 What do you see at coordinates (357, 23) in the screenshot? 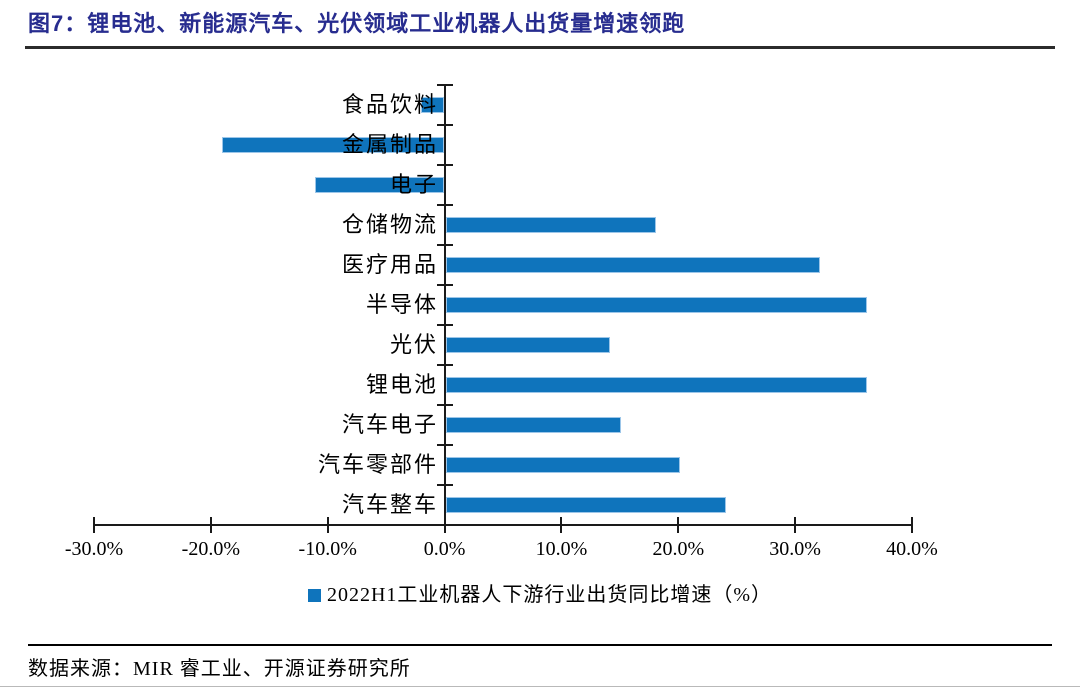
I see `figure-title: 图7：锂电池、新能源汽车、光伏领域工业机器人出货量增速领跑` at bounding box center [357, 23].